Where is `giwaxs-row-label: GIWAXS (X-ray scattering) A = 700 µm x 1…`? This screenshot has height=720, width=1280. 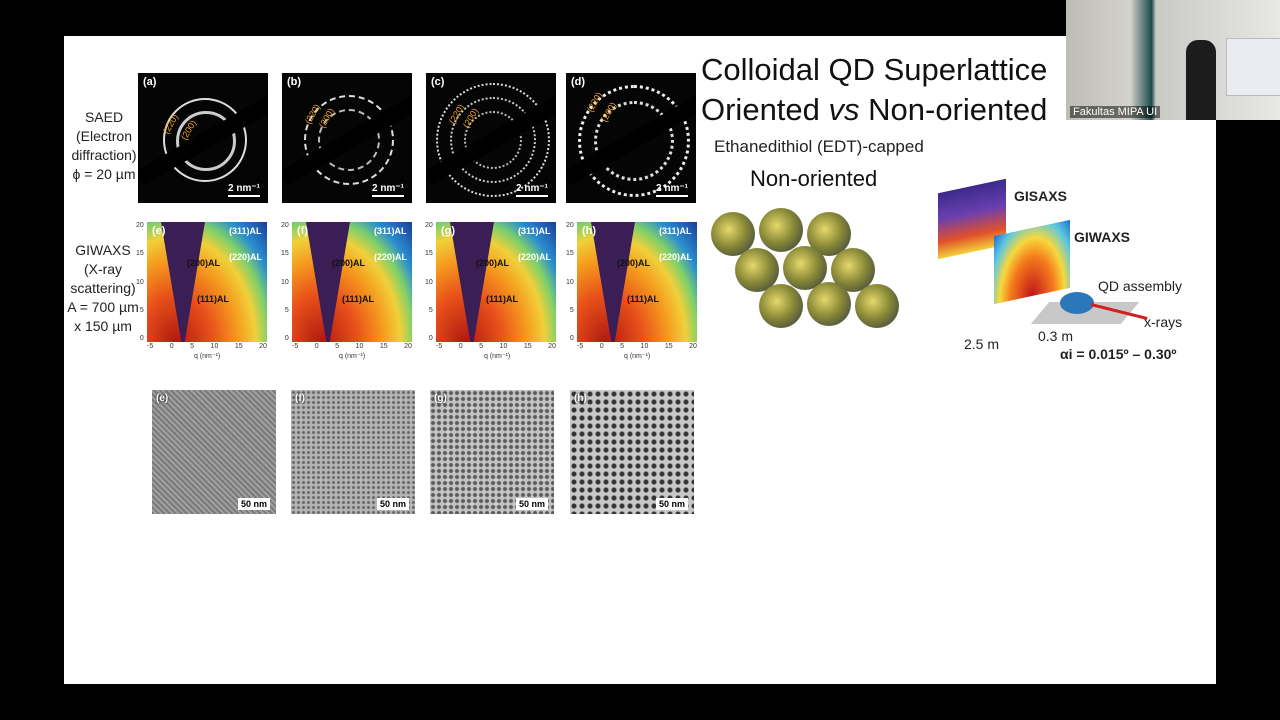 giwaxs-row-label: GIWAXS (X-ray scattering) A = 700 µm x 1… is located at coordinates (103, 288).